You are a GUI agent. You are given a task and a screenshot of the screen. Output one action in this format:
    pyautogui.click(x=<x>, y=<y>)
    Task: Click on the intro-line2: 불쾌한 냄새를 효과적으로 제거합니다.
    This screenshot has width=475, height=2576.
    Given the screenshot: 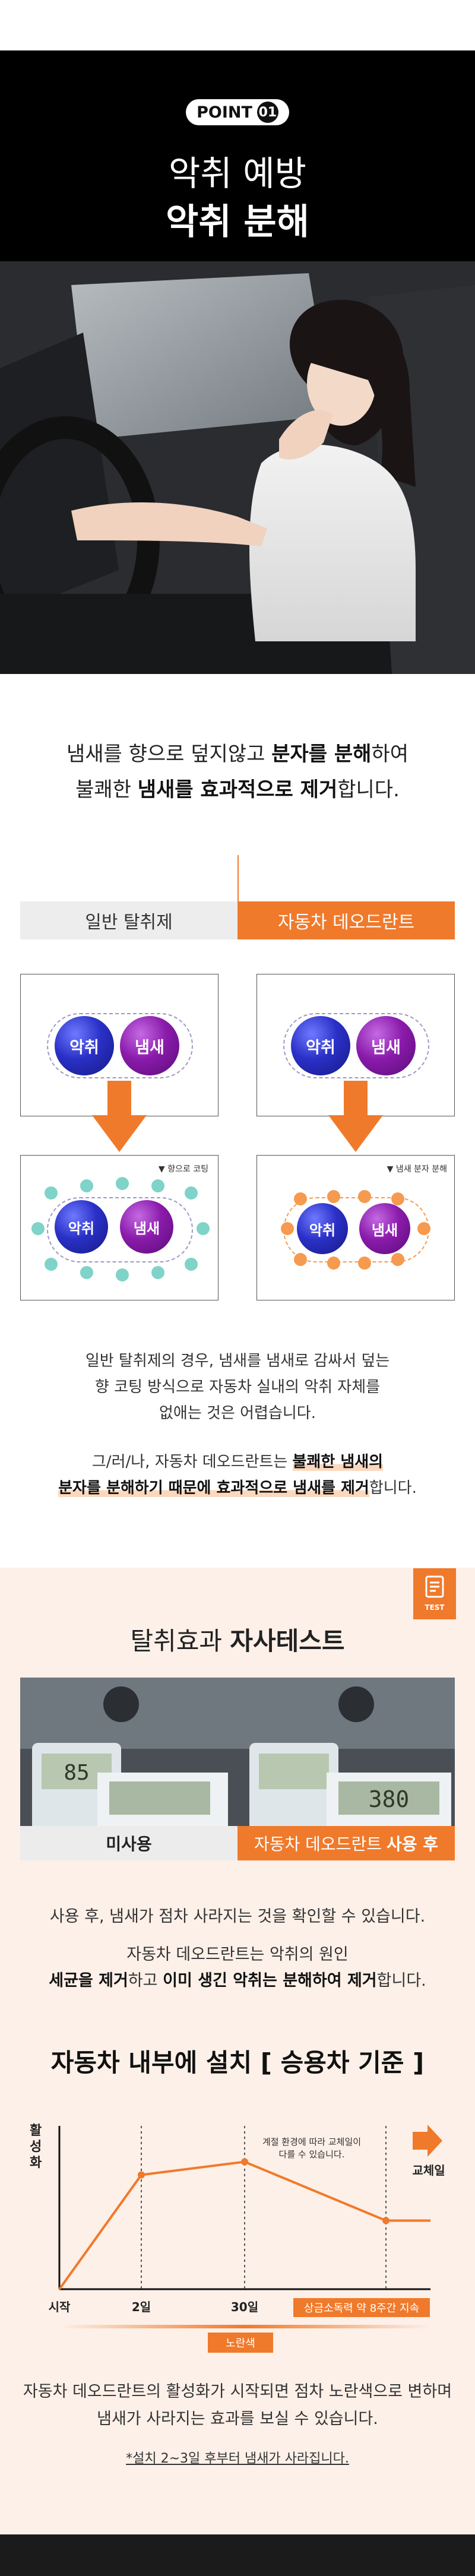 What is the action you would take?
    pyautogui.click(x=237, y=790)
    